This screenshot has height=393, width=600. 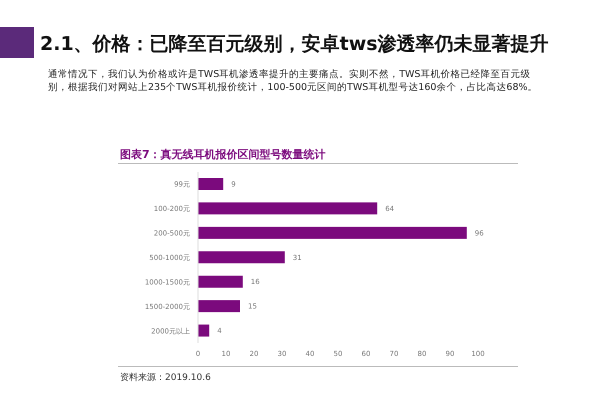 I want to click on text: 资料来源：2019.10.6, so click(x=165, y=378).